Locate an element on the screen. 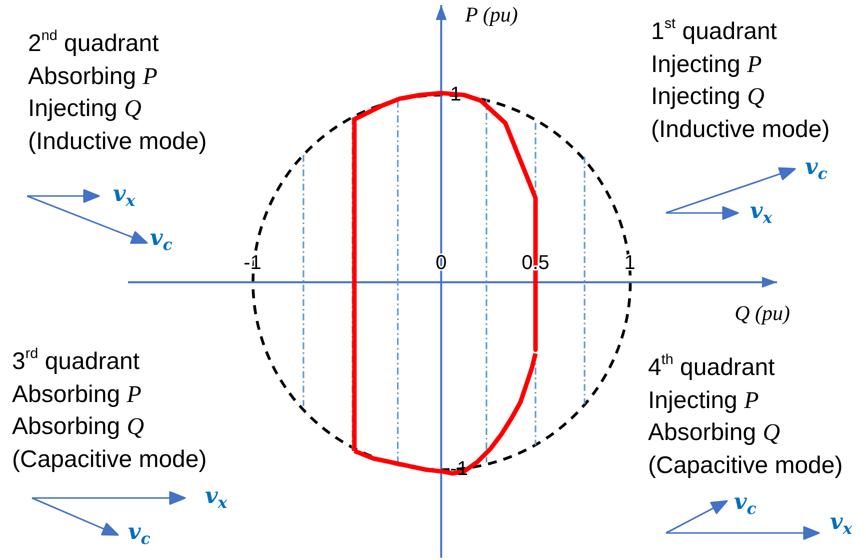  annotation: 4$^{th}$ quadrant Injecting P Absorbing Q (Capacitive mode) is located at coordinates (745, 416).